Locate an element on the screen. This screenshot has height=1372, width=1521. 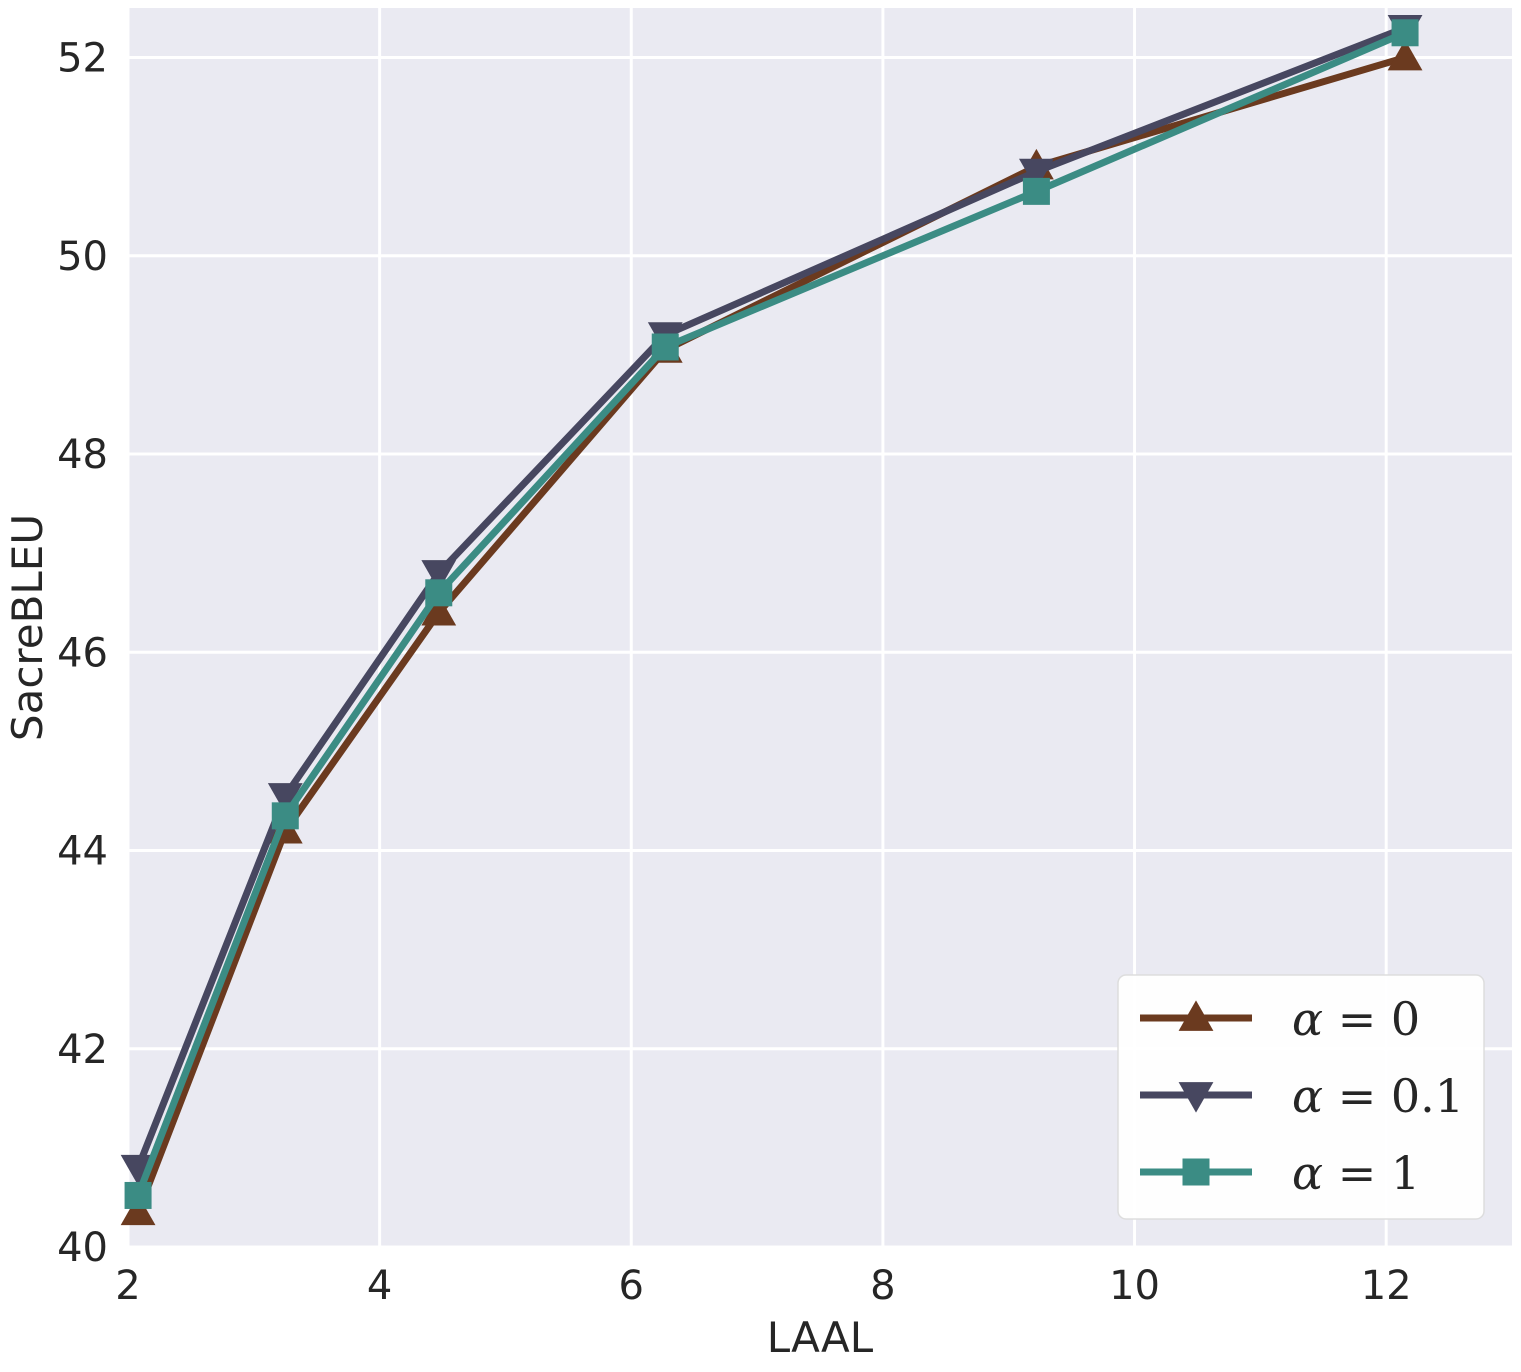
y-tick-label: 42 is located at coordinates (82, 1050).